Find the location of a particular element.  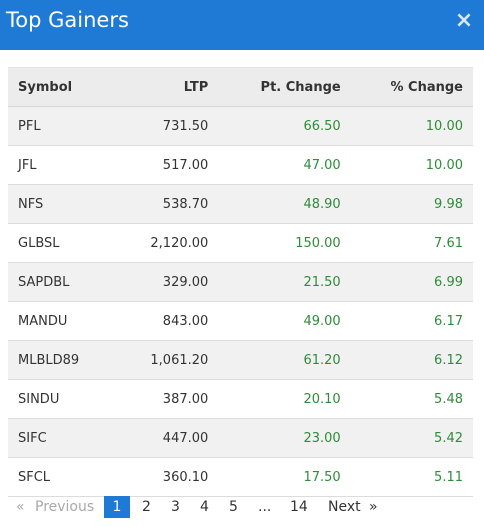

cell-pct-change: 6.99 is located at coordinates (411, 282).